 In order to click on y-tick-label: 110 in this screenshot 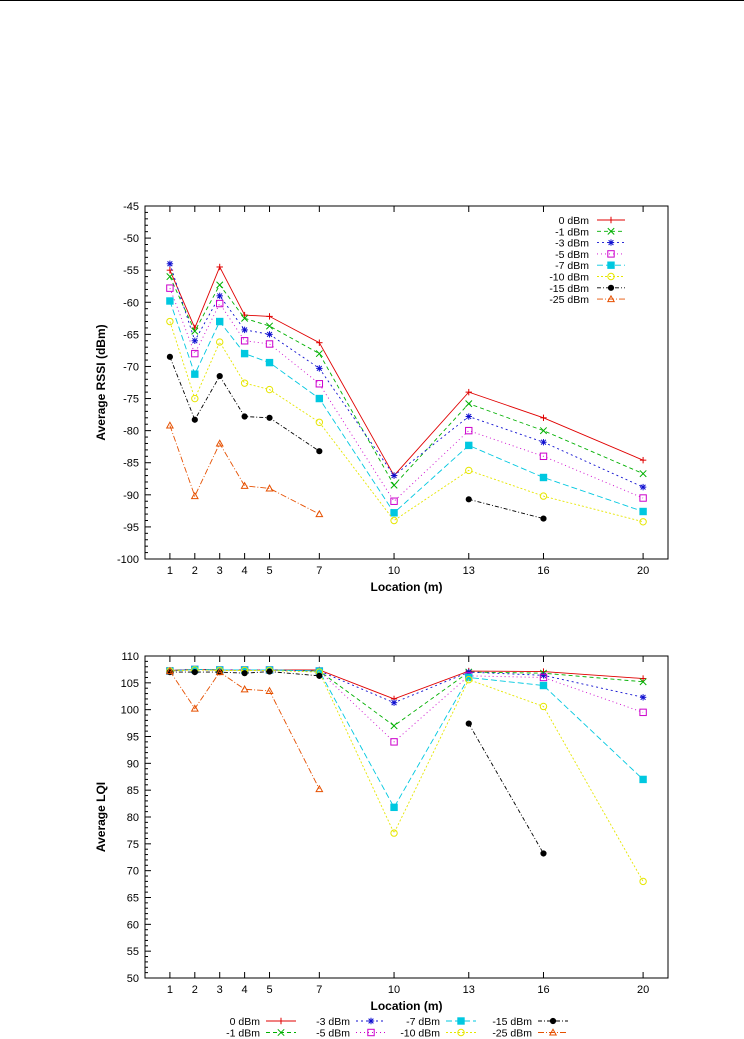, I will do `click(130, 657)`.